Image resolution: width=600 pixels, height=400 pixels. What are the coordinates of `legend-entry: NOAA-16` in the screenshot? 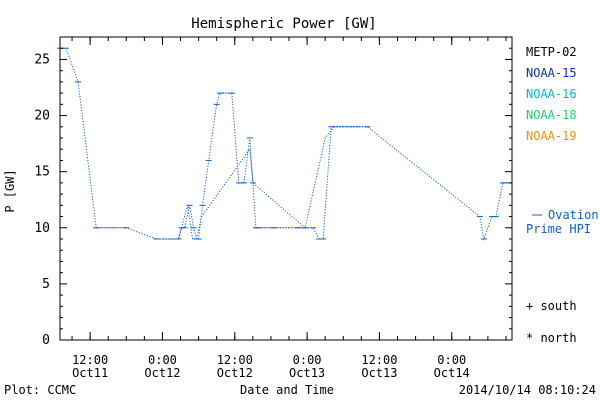 It's located at (551, 94).